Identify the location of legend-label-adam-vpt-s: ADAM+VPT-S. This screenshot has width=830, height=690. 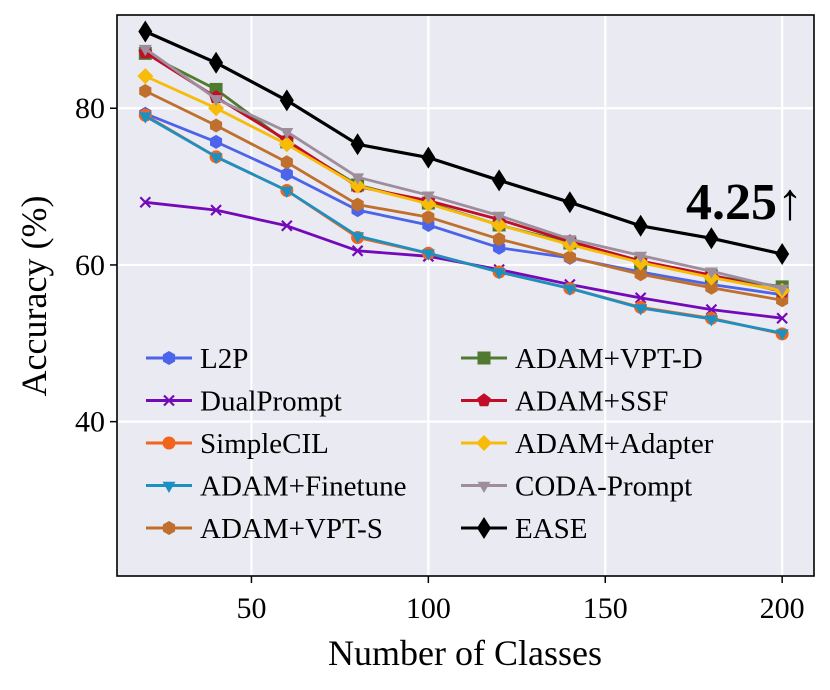
(291, 529).